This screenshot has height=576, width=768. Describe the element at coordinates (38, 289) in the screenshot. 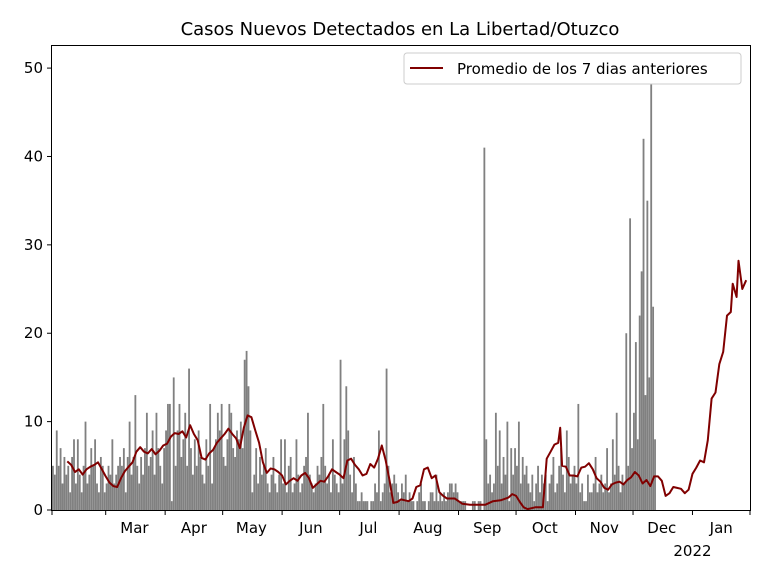

I see `y-axis: 0 10 20 30 40 50` at that location.